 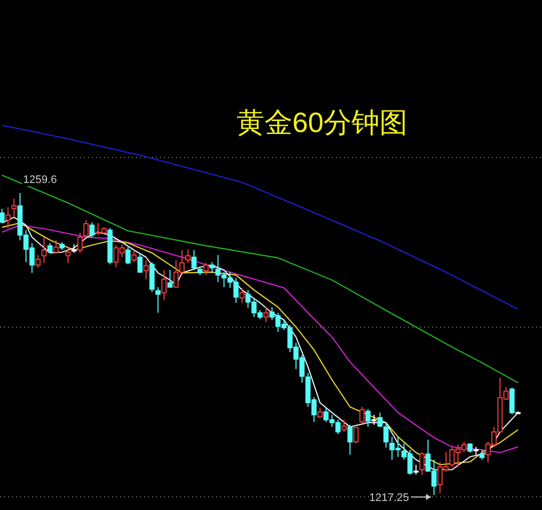 What do you see at coordinates (389, 498) in the screenshot?
I see `annotation: 1217.25` at bounding box center [389, 498].